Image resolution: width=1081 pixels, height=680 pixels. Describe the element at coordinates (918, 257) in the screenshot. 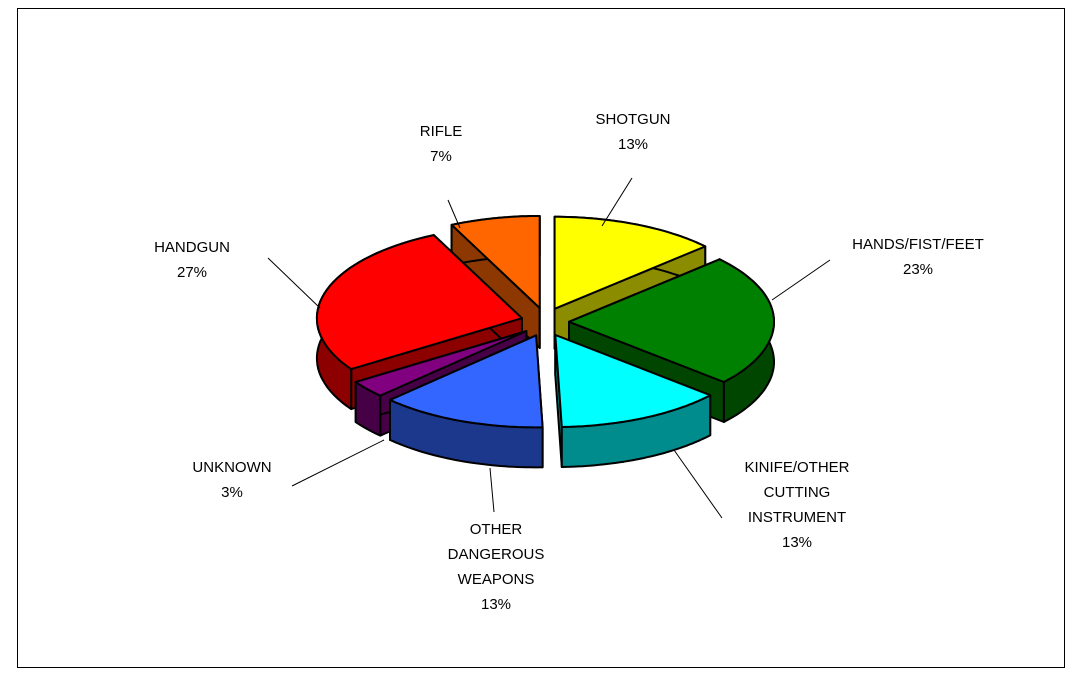

I see `slice-label: HANDS/FIST/FEET 23%` at that location.